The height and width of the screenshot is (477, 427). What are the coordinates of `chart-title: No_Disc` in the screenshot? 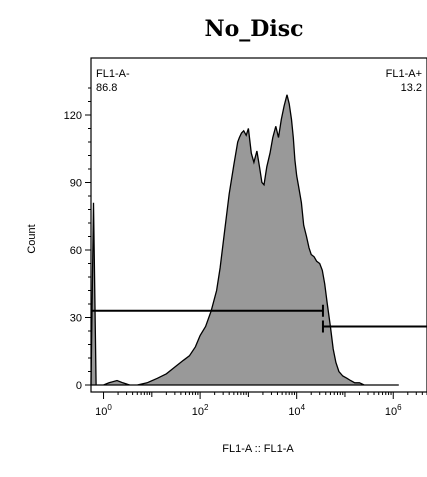 It's located at (254, 29).